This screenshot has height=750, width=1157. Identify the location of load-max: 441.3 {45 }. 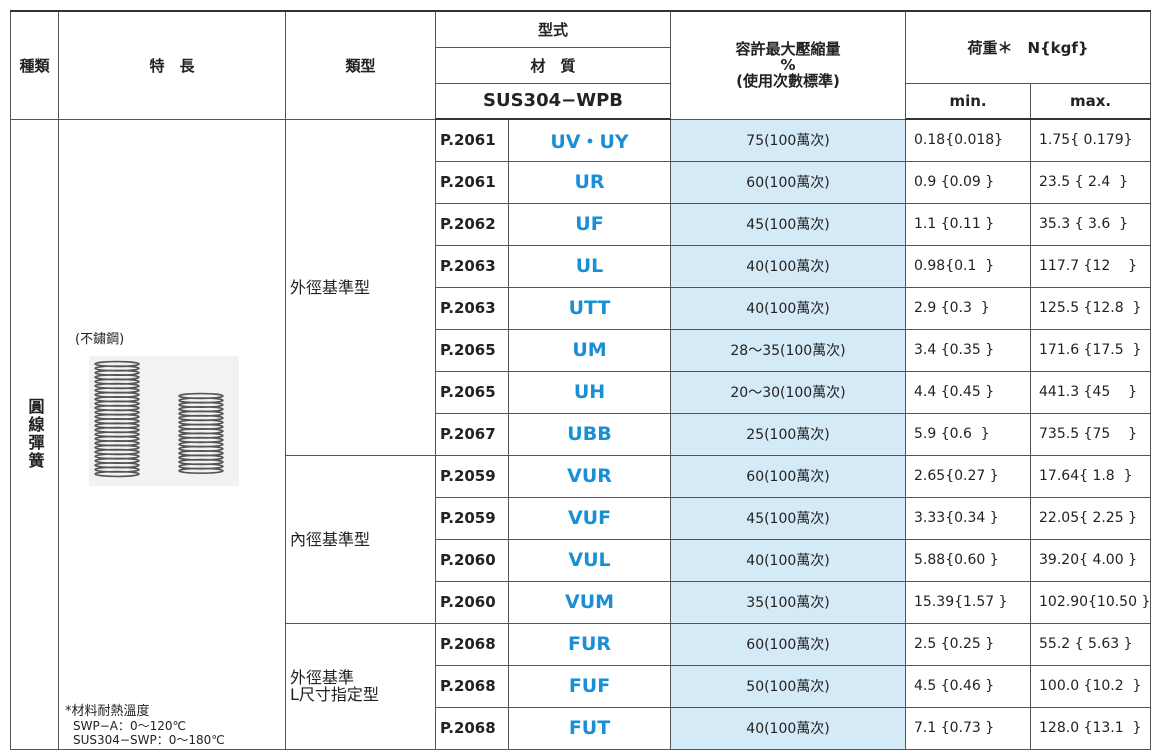
(1091, 392).